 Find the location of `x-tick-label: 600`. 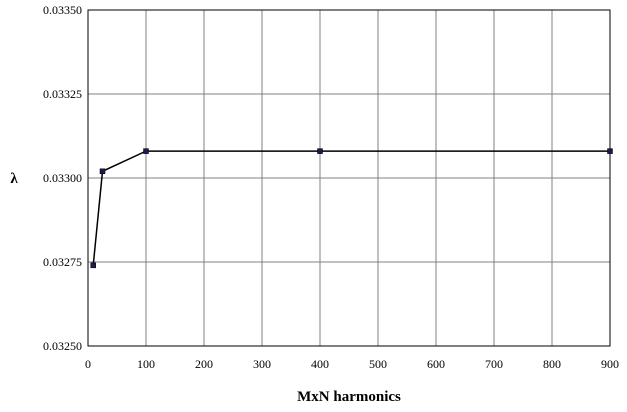

x-tick-label: 600 is located at coordinates (436, 364).